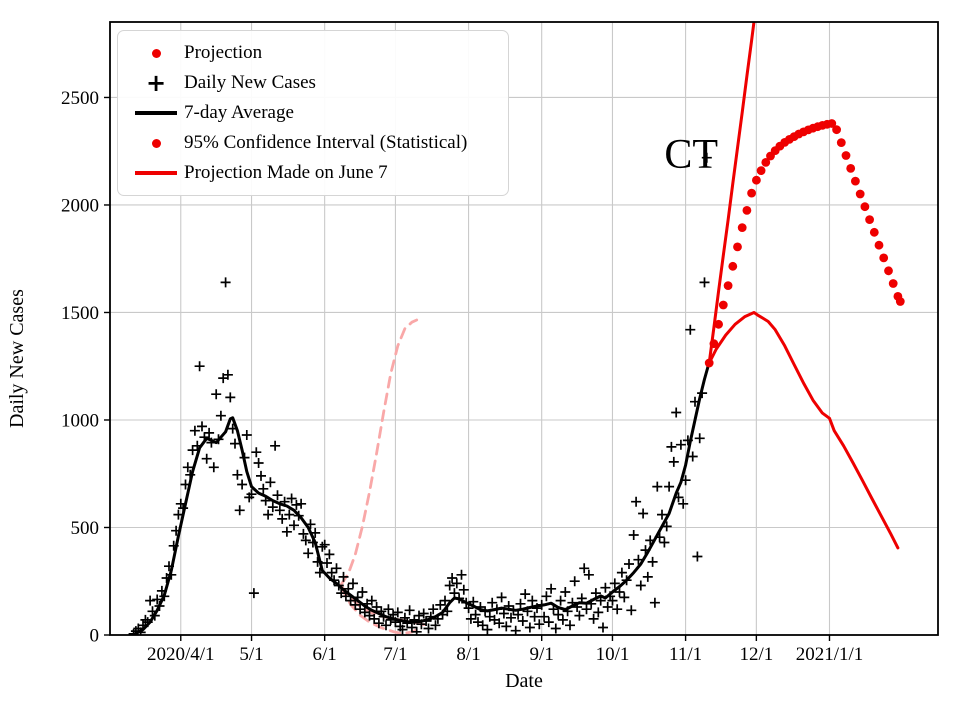  I want to click on series-ci_upper, so click(731, 193).